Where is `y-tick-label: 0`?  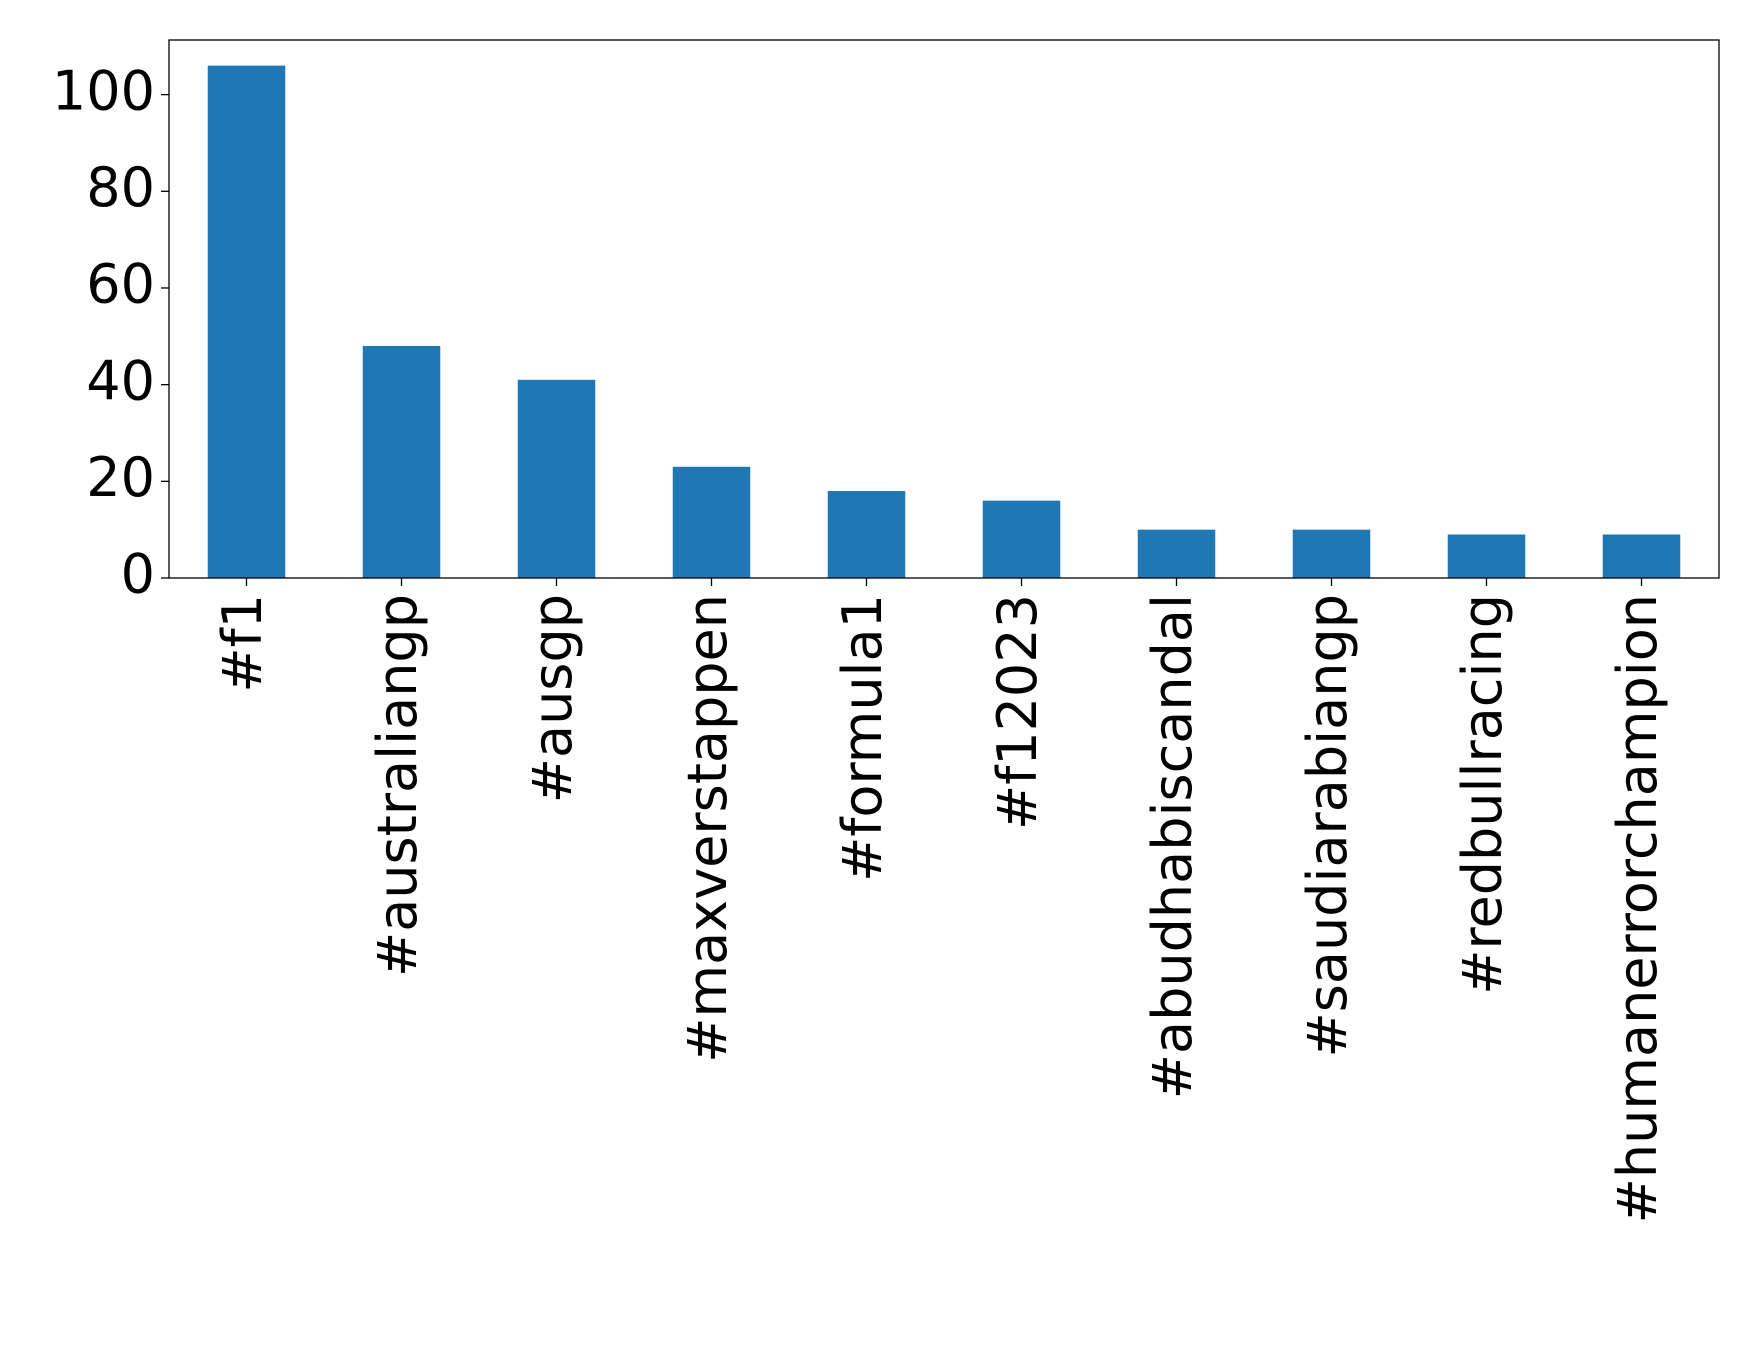
y-tick-label: 0 is located at coordinates (138, 574).